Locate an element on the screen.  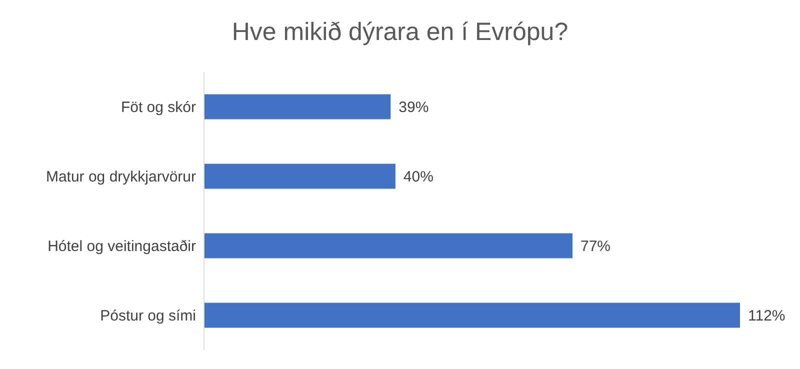
y-tick-label: Póstur og sími is located at coordinates (148, 316).